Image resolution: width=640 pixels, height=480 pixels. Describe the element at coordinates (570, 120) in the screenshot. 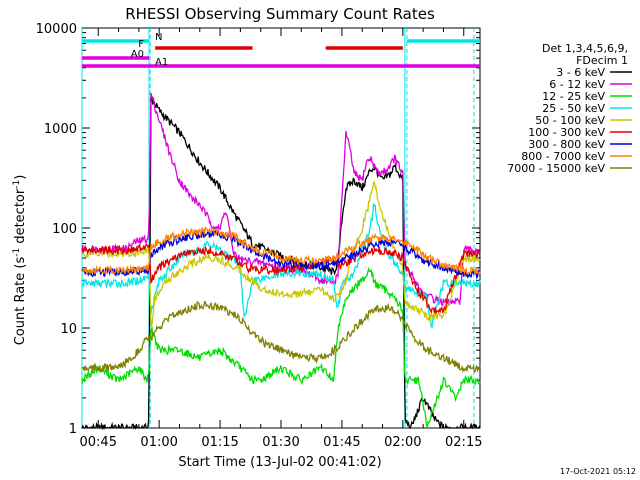

I see `legend-label: 50 - 100 keV` at that location.